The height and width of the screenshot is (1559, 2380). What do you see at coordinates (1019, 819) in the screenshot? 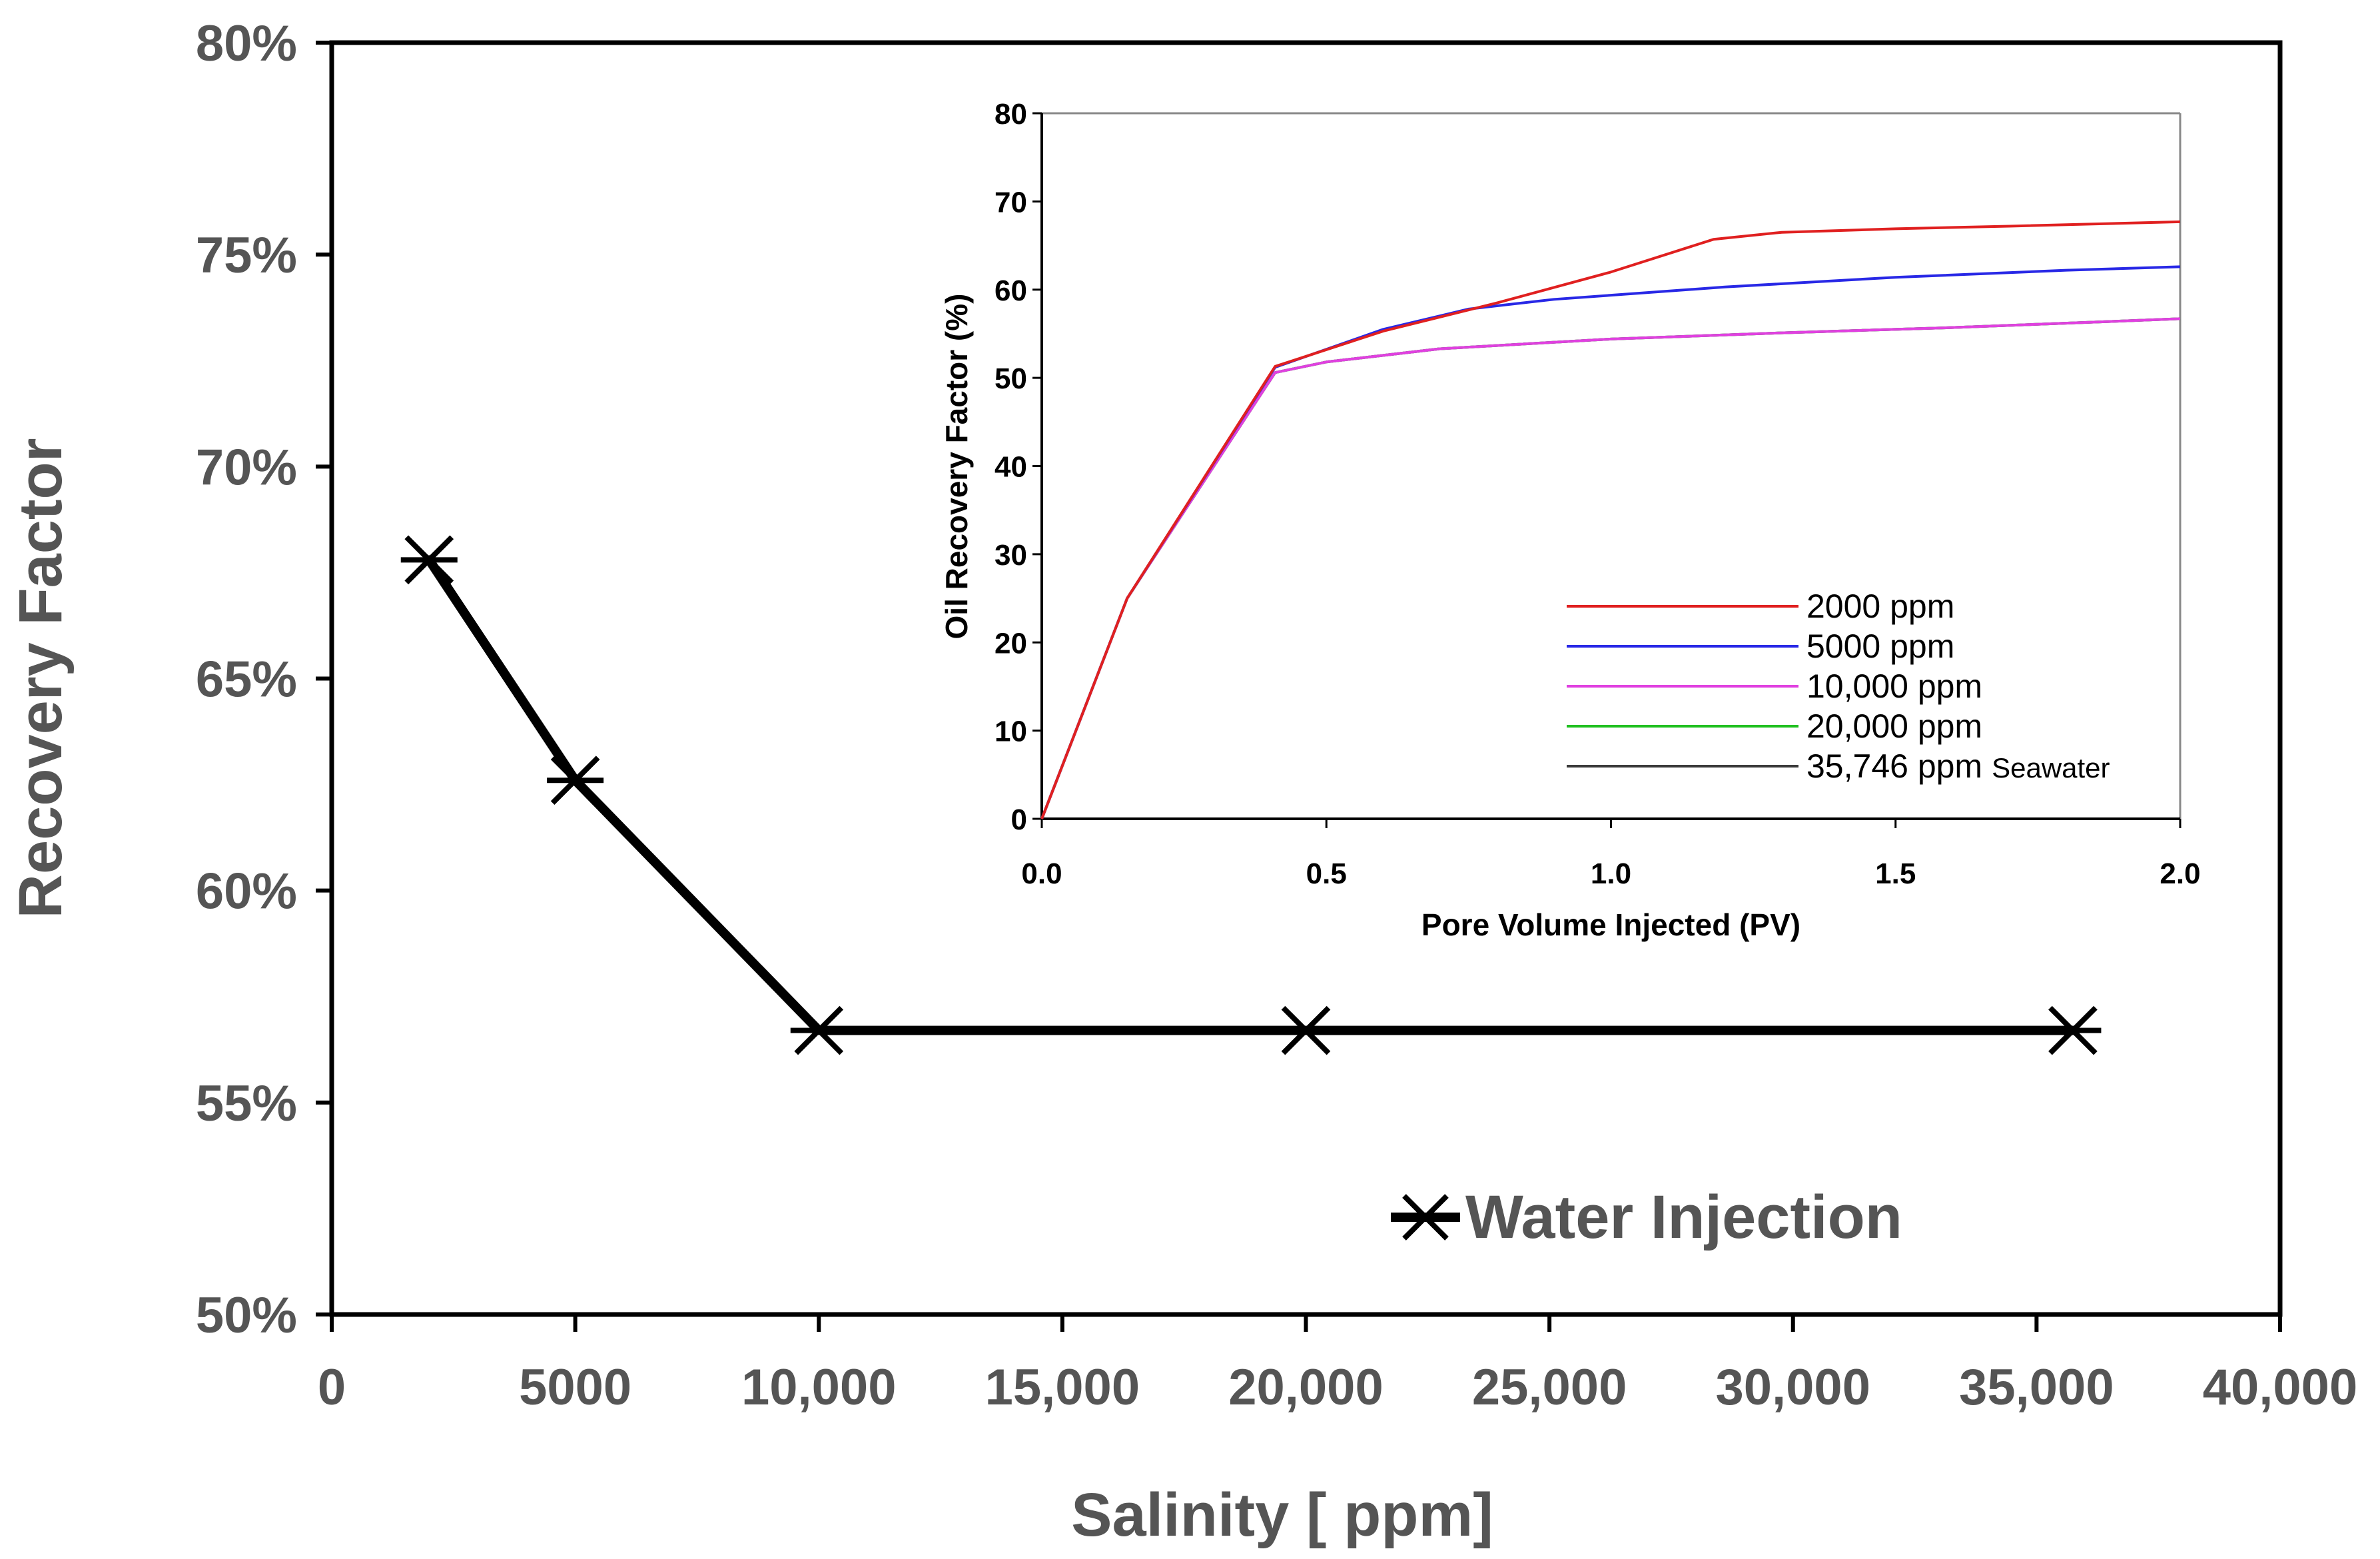
I see `inset-y-tick-label: 0` at bounding box center [1019, 819].